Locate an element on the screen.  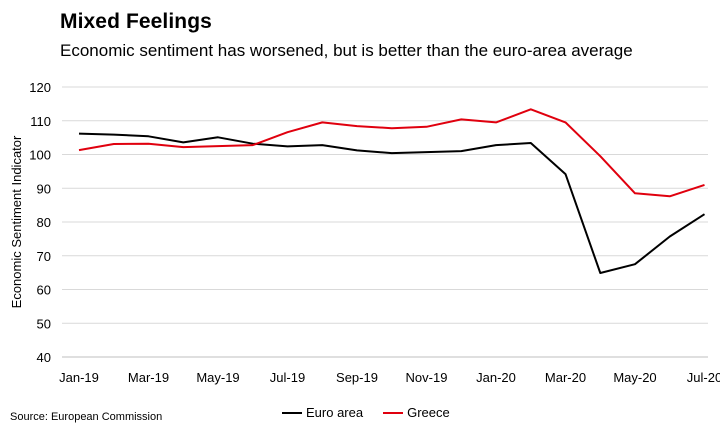
x-tick-label: Jan-19 is located at coordinates (79, 377).